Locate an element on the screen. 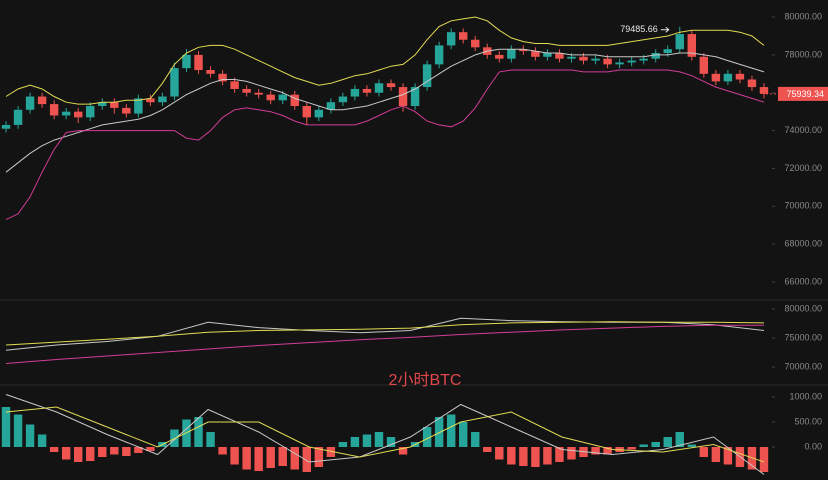 This screenshot has height=480, width=828. y-tick-label: 1000.00 is located at coordinates (805, 396).